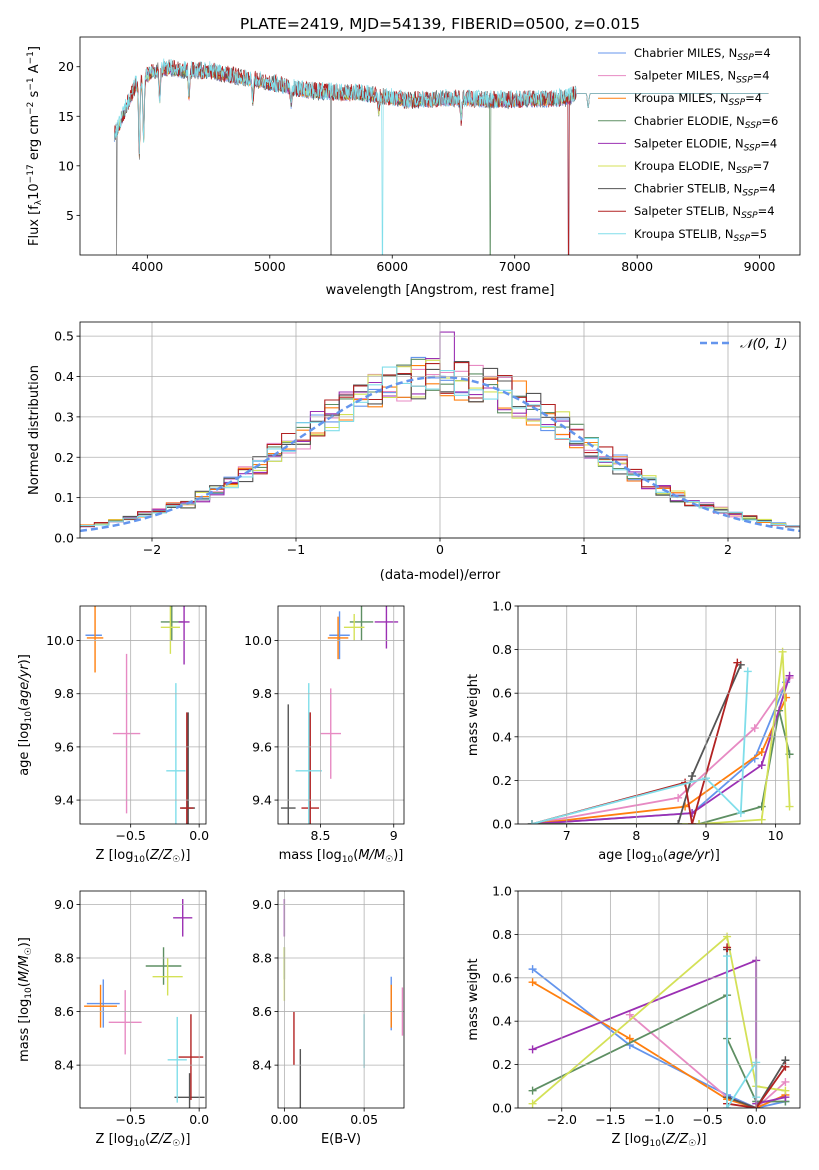 The width and height of the screenshot is (819, 1170). I want to click on x-tick-label: −2, so click(152, 549).